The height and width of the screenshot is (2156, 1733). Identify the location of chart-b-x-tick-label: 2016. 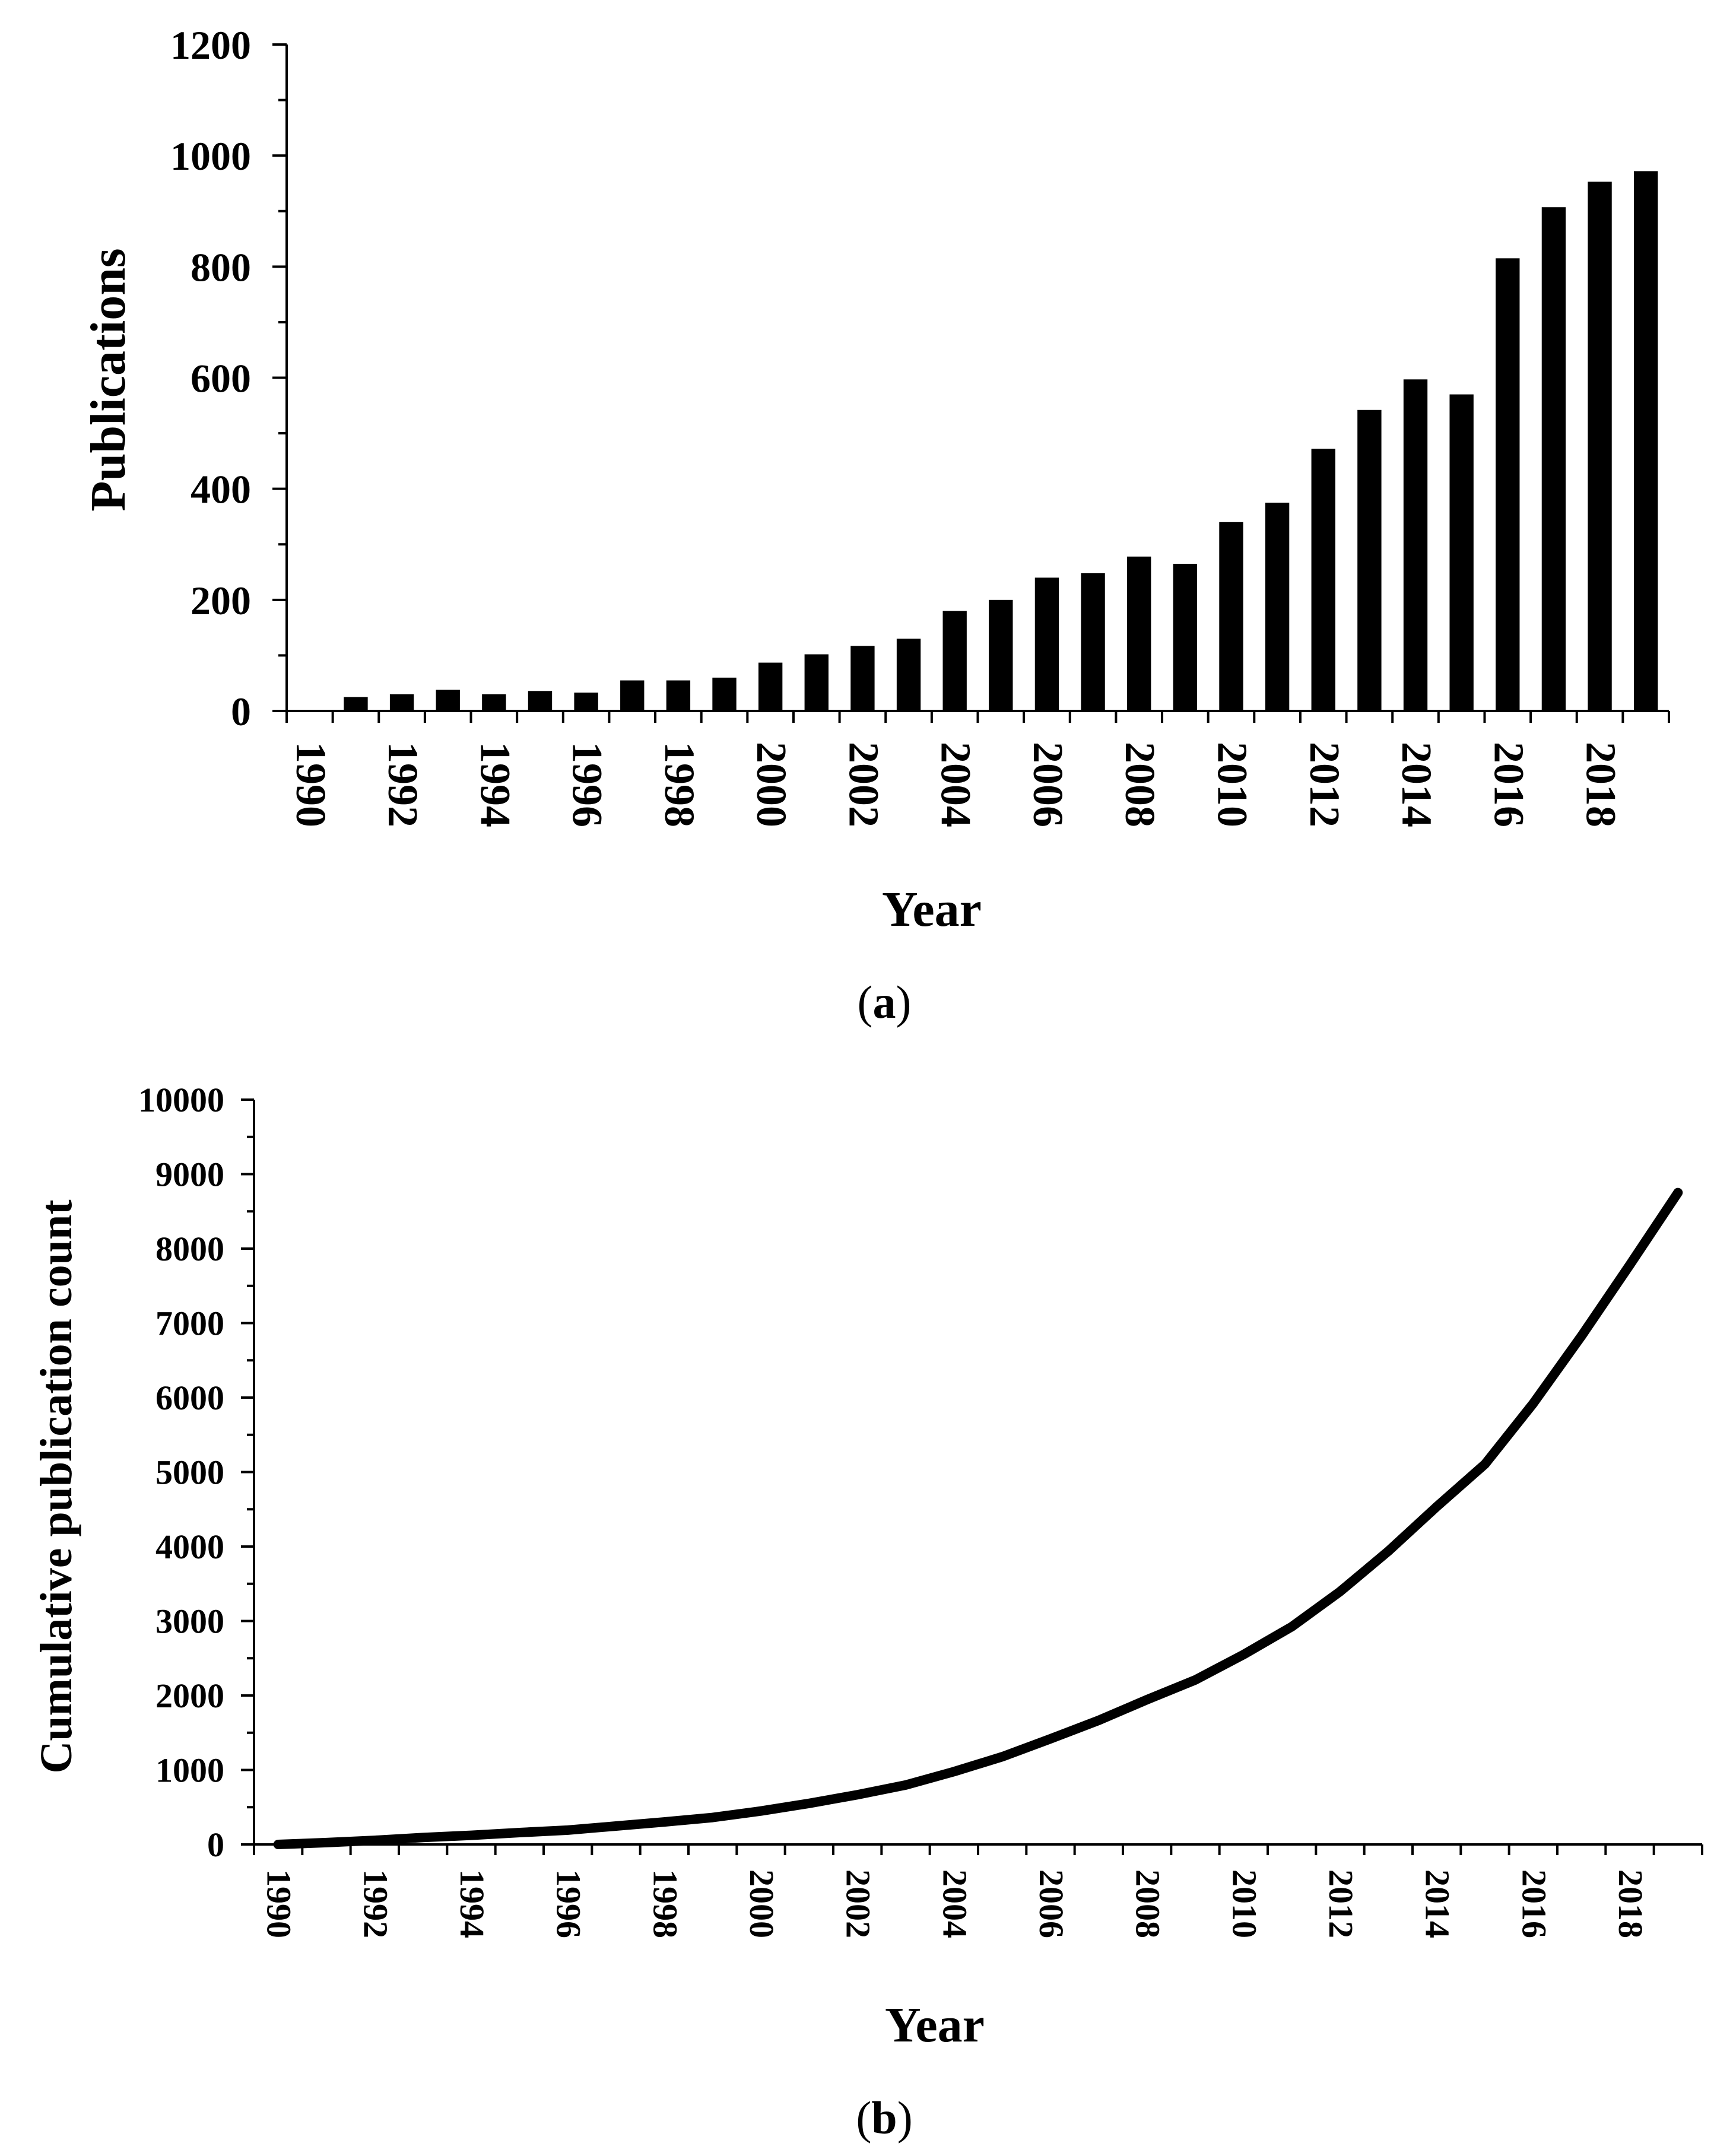
(1534, 1903).